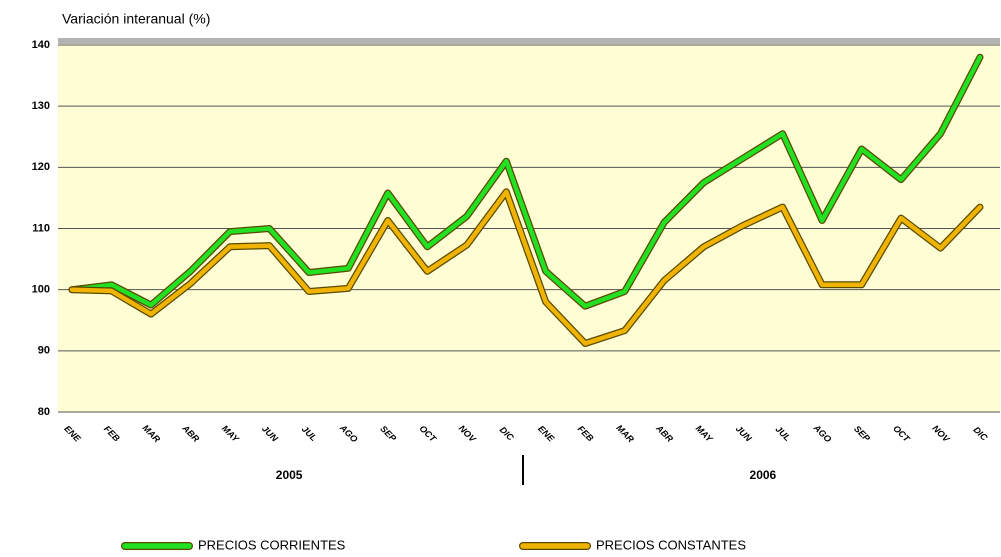 The width and height of the screenshot is (1001, 557). Describe the element at coordinates (41, 45) in the screenshot. I see `y-tick-label: 140` at that location.